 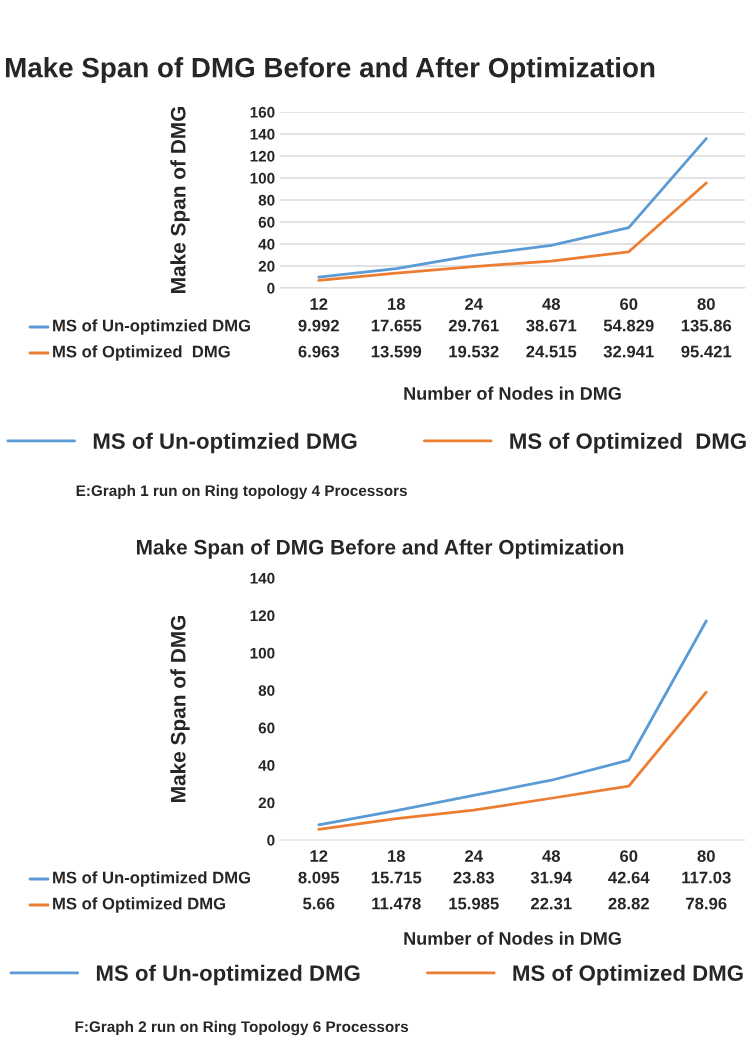 What do you see at coordinates (474, 351) in the screenshot?
I see `data-label: 19.532` at bounding box center [474, 351].